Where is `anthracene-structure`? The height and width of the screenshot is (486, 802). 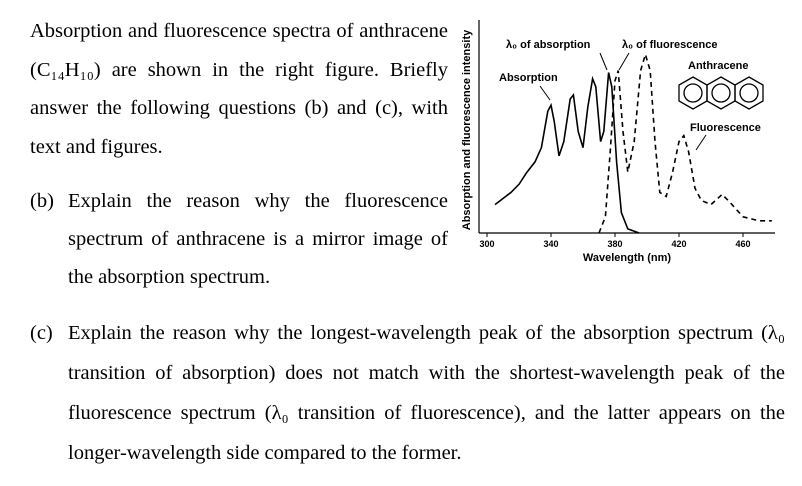
anthracene-structure is located at coordinates (721, 93).